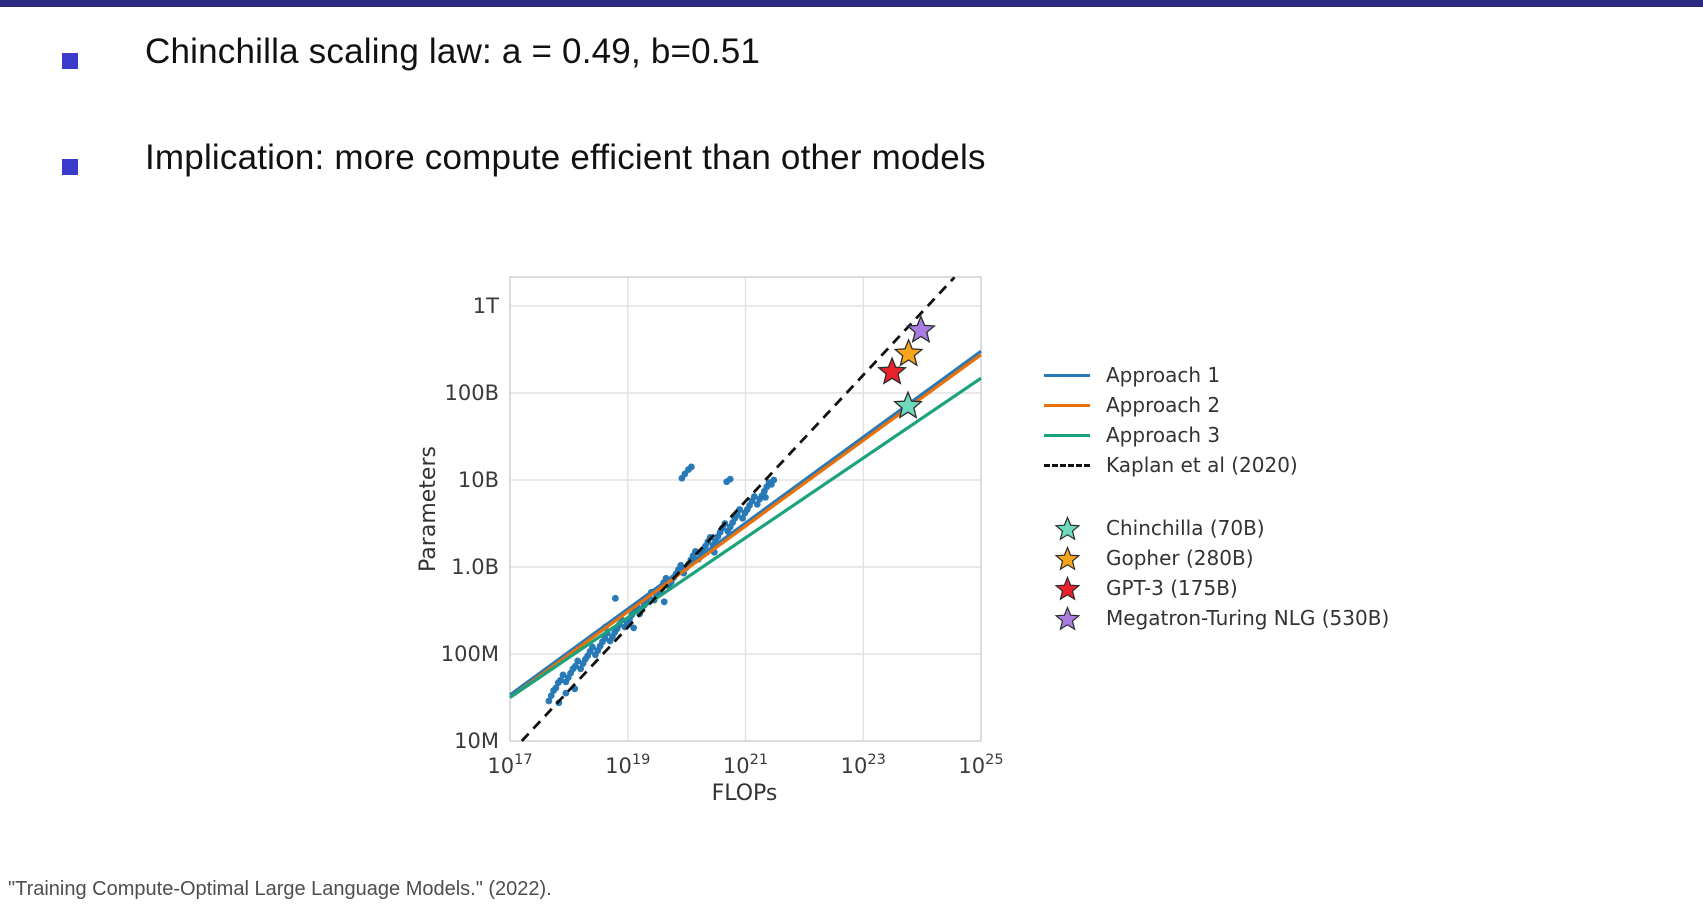 The height and width of the screenshot is (923, 1703). Describe the element at coordinates (1185, 528) in the screenshot. I see `legend-label: Chinchilla (70B)` at that location.